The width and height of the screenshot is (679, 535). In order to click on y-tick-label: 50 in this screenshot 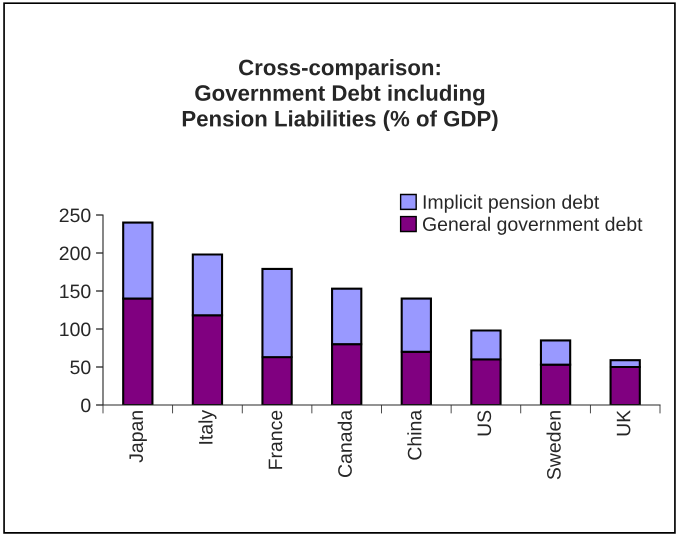, I will do `click(80, 367)`.